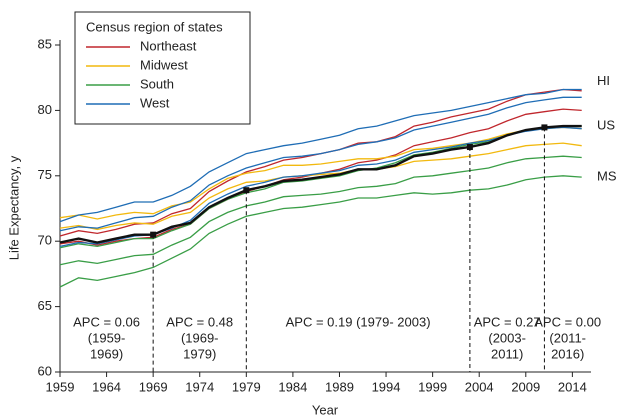 Image resolution: width=618 pixels, height=420 pixels. Describe the element at coordinates (339, 386) in the screenshot. I see `x-tick-label: 1989` at that location.